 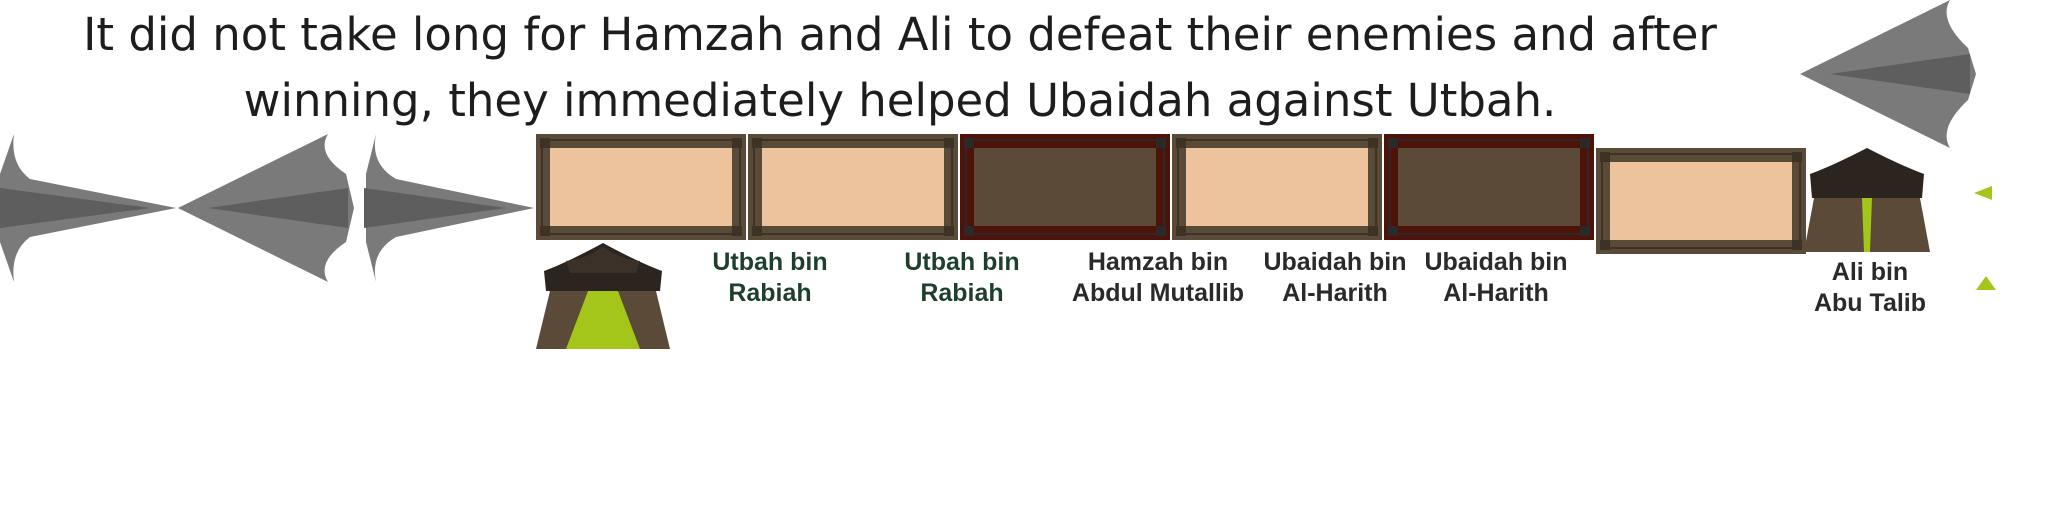 What do you see at coordinates (1158, 277) in the screenshot?
I see `slot-label: Hamzah bin Abdul Mutallib` at bounding box center [1158, 277].